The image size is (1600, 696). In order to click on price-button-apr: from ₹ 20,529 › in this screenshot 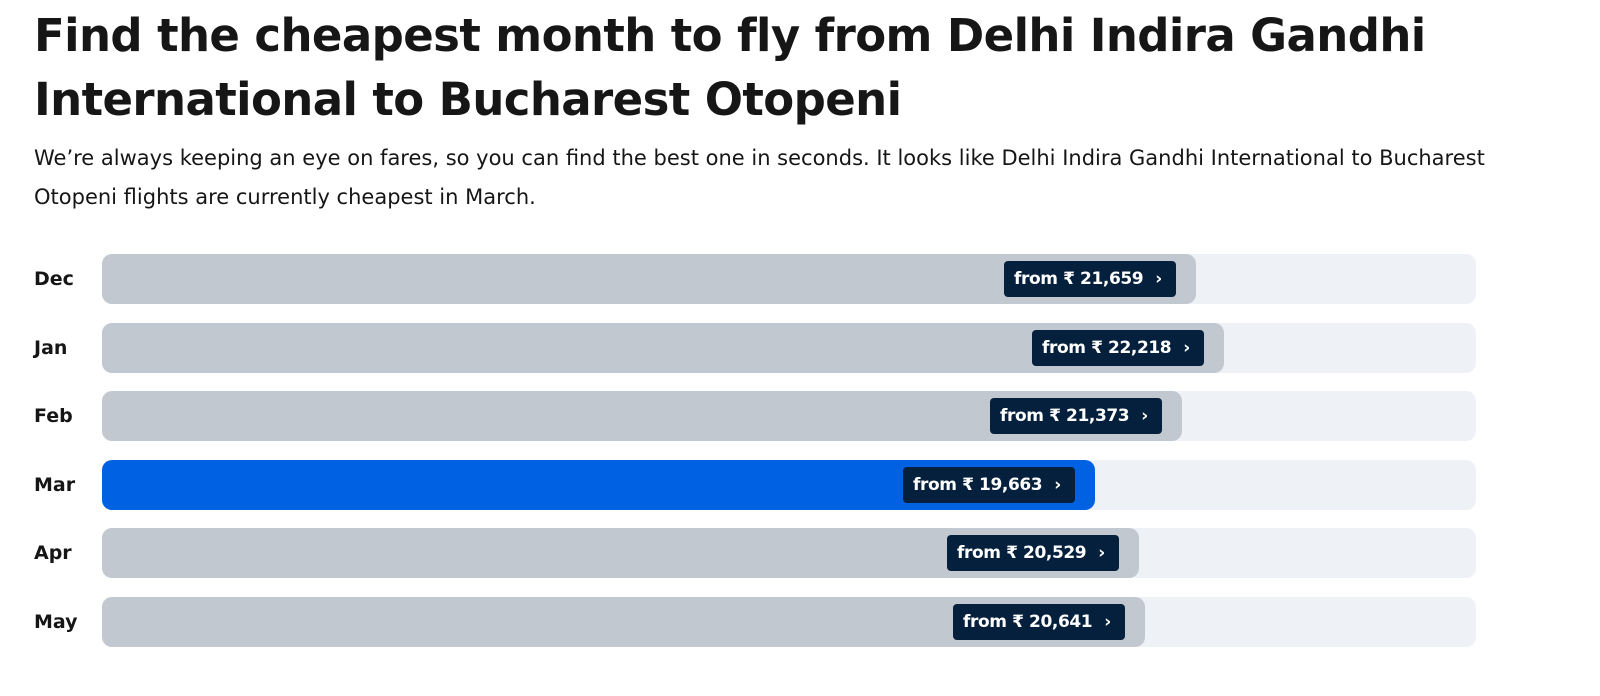, I will do `click(1033, 553)`.